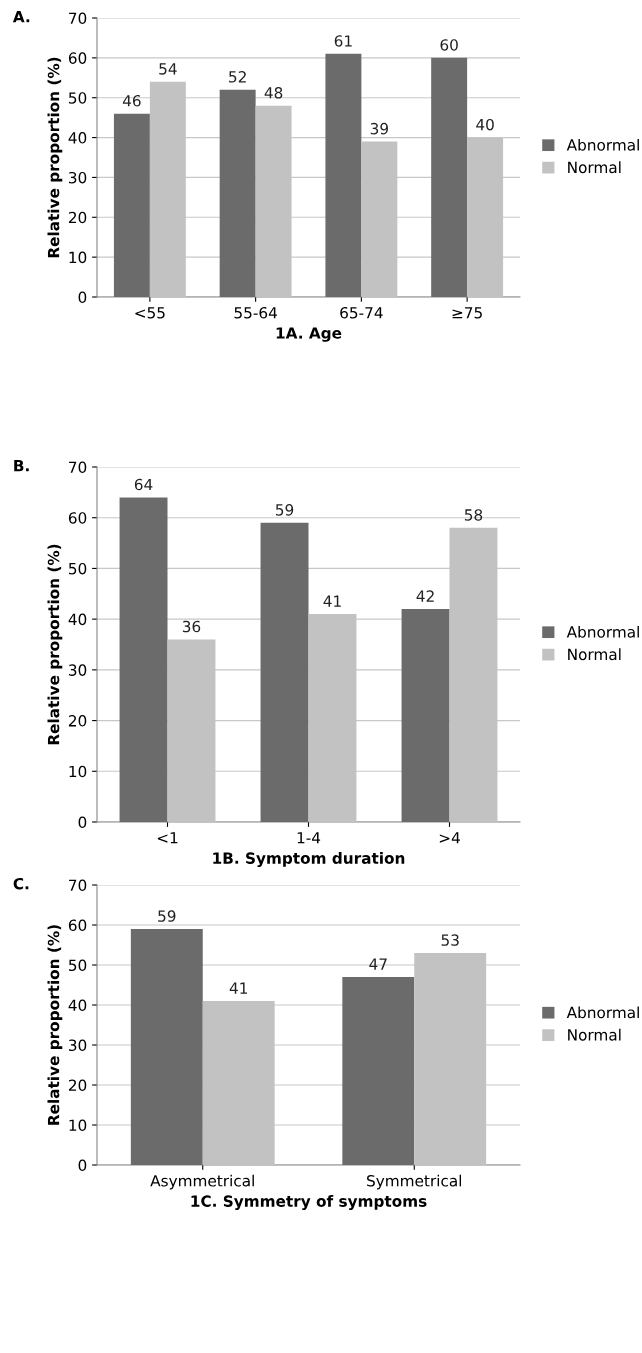  What do you see at coordinates (255, 312) in the screenshot?
I see `x-tick-label: 55-64` at bounding box center [255, 312].